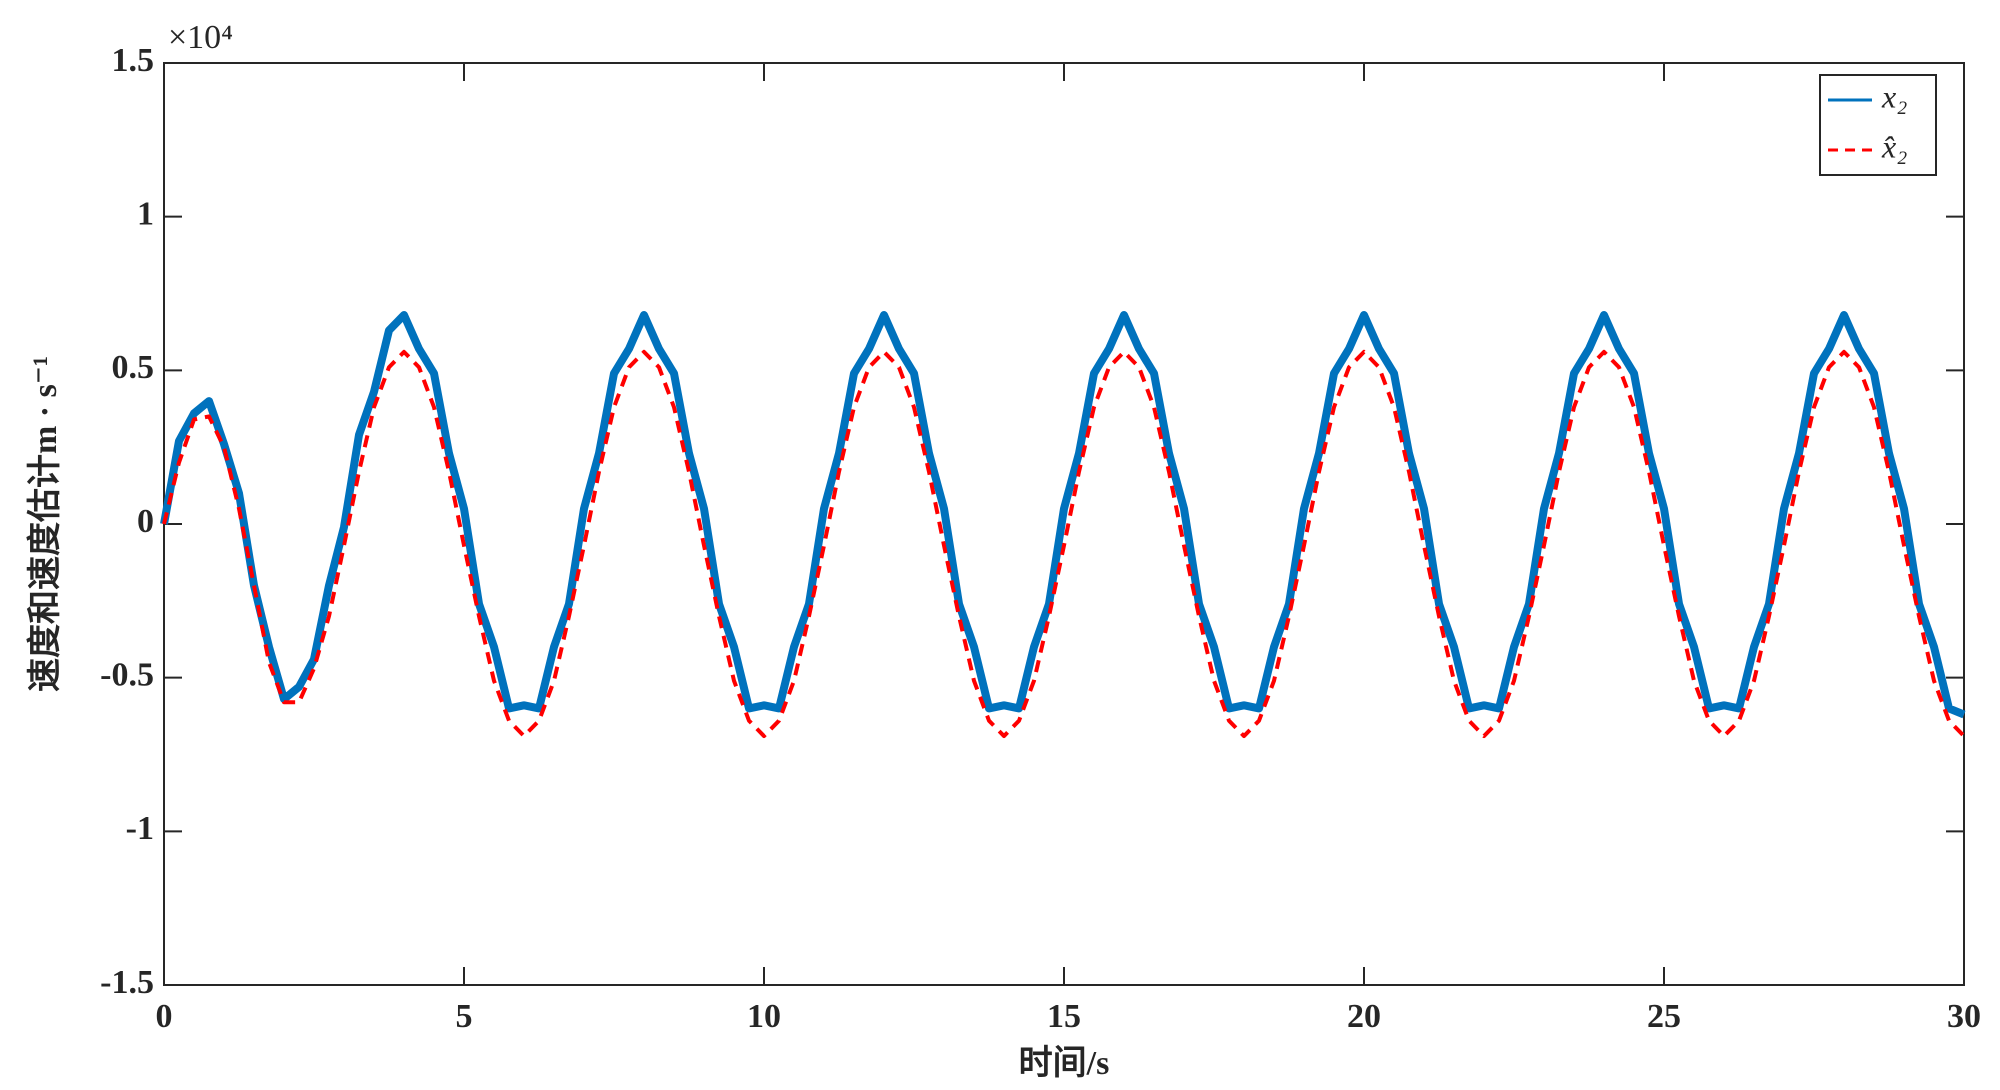  What do you see at coordinates (45, 524) in the screenshot?
I see `y-axis-label: 速度和速度估计m · s⁻¹` at bounding box center [45, 524].